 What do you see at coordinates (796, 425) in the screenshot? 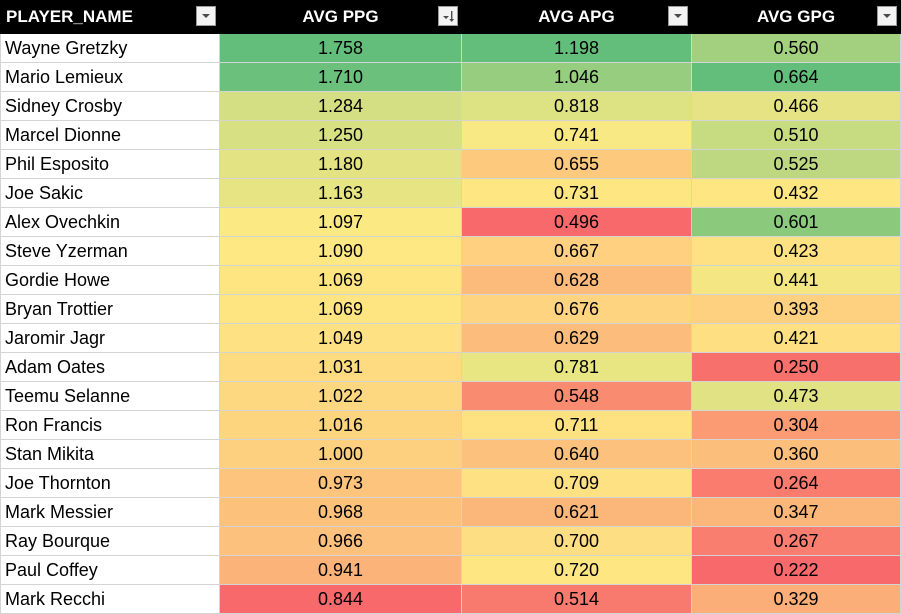
I see `avg-gpg-cell: 0.304` at bounding box center [796, 425].